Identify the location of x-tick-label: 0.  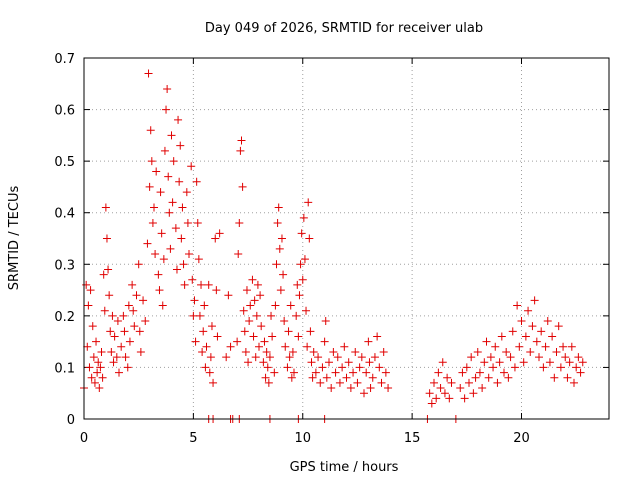
(84, 438).